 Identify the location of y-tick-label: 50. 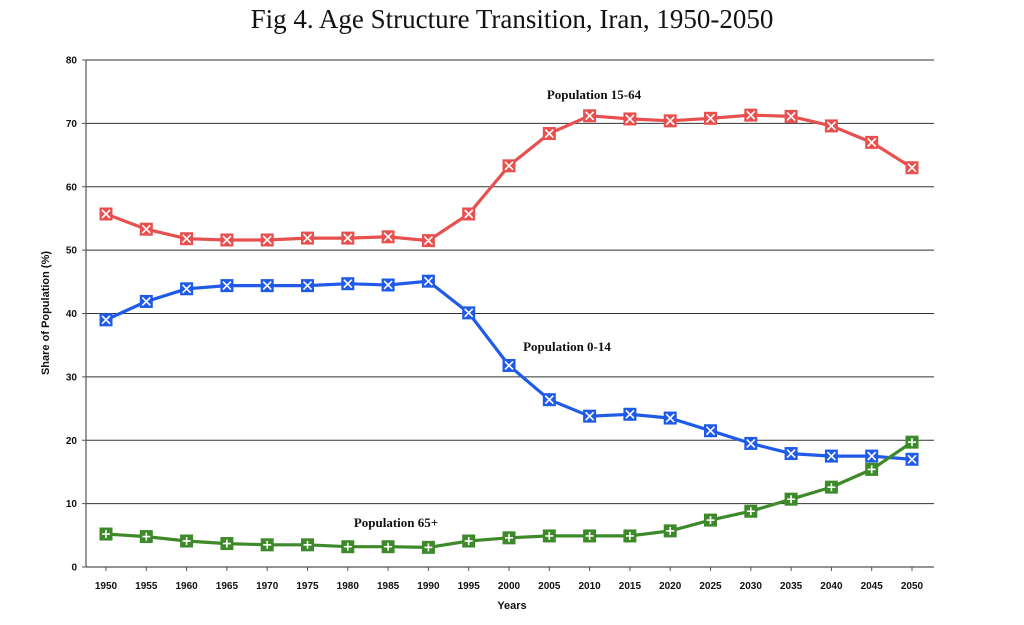
(72, 251).